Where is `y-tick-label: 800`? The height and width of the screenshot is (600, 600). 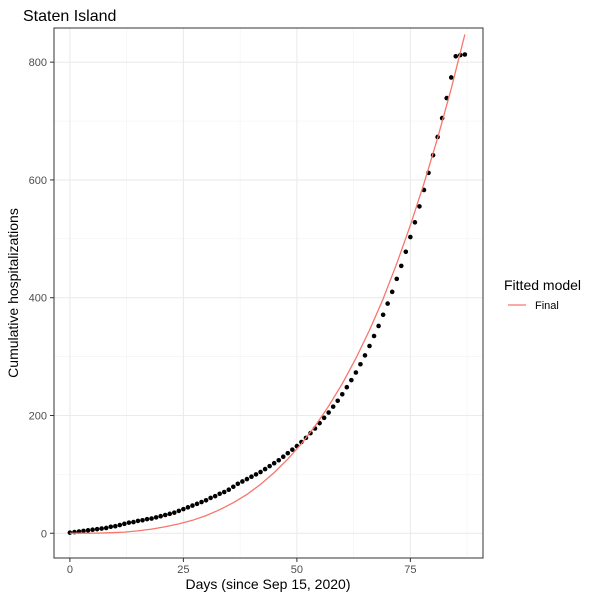 y-tick-label: 800 is located at coordinates (38, 63).